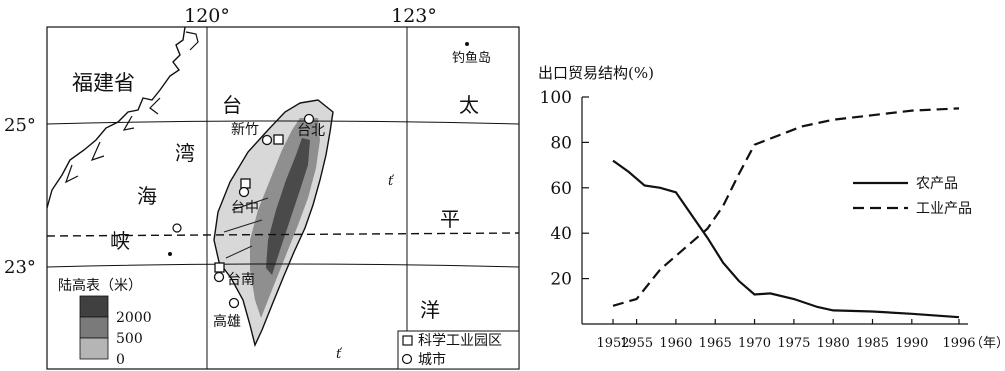 The height and width of the screenshot is (371, 1005). What do you see at coordinates (309, 119) in the screenshot?
I see `city-taibei` at bounding box center [309, 119].